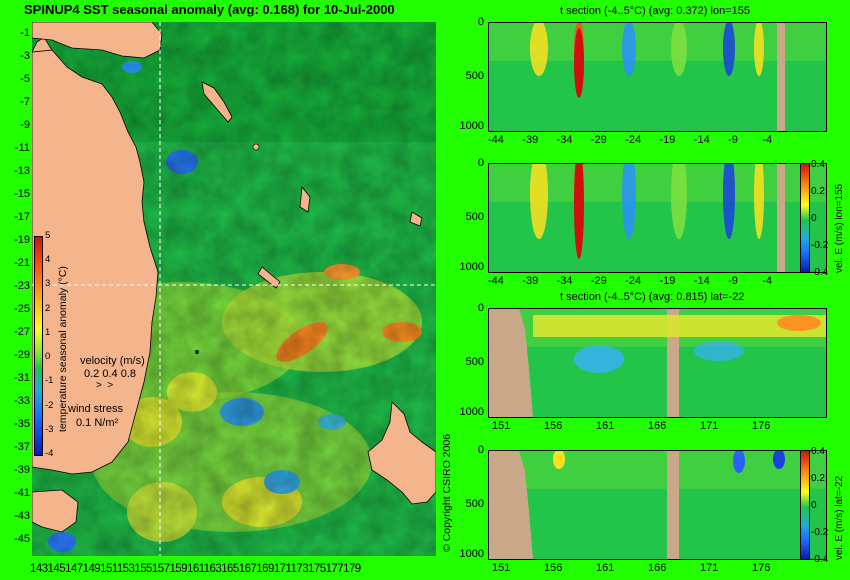 This screenshot has width=850, height=580. What do you see at coordinates (97, 423) in the screenshot?
I see `wind-legend-scale: 0.1 N/m²` at bounding box center [97, 423].